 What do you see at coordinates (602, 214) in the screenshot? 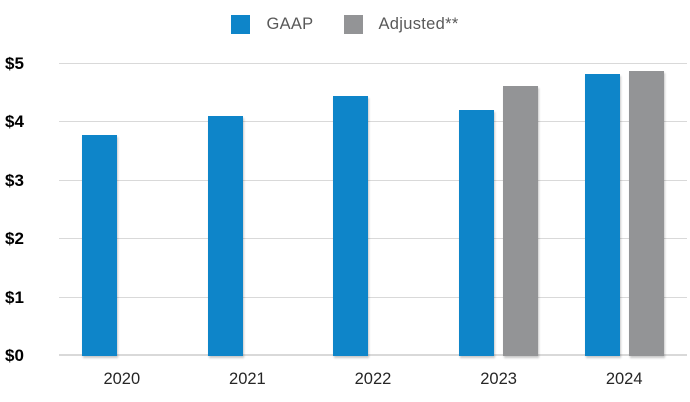
I see `bar-gaap-2024` at bounding box center [602, 214].